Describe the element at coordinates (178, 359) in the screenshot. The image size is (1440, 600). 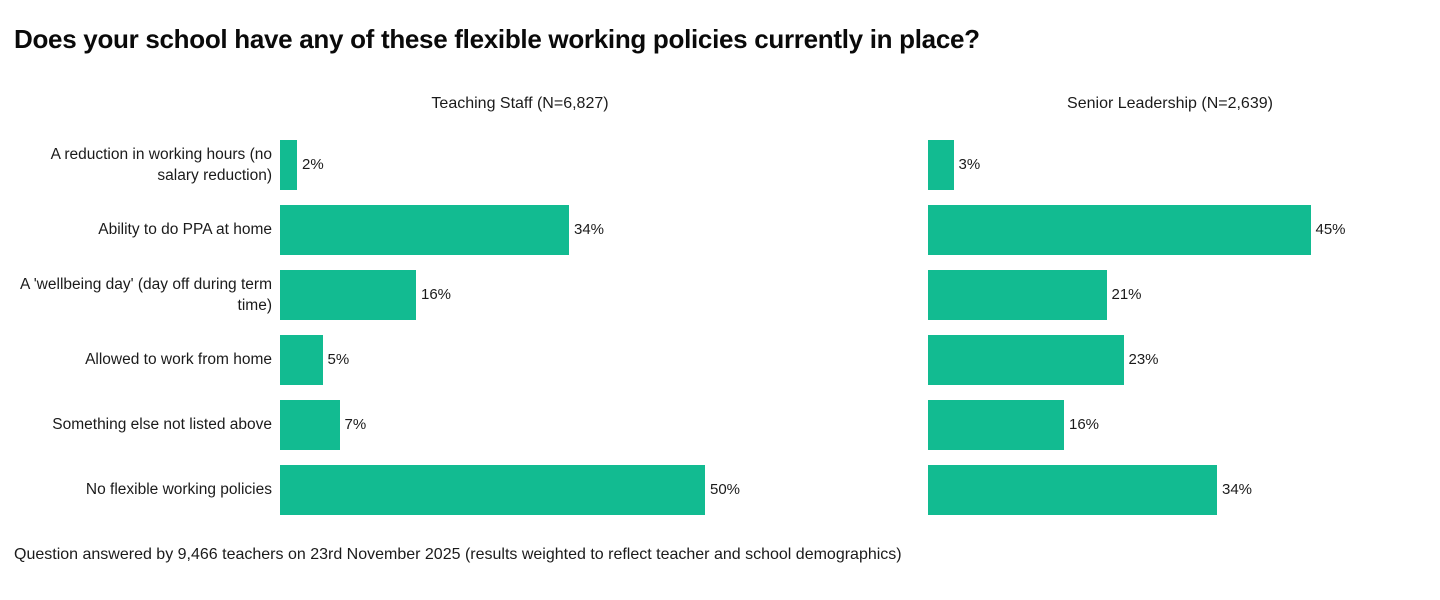
I see `category-label: Allowed to work from home` at that location.